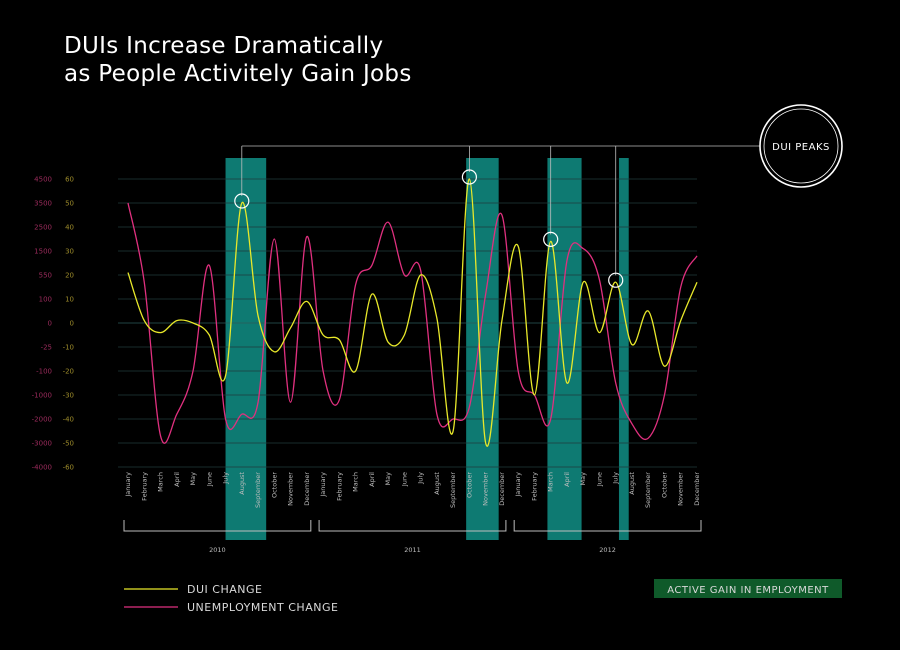 This screenshot has height=650, width=900. Describe the element at coordinates (583, 479) in the screenshot. I see `x-tick-29: May` at that location.